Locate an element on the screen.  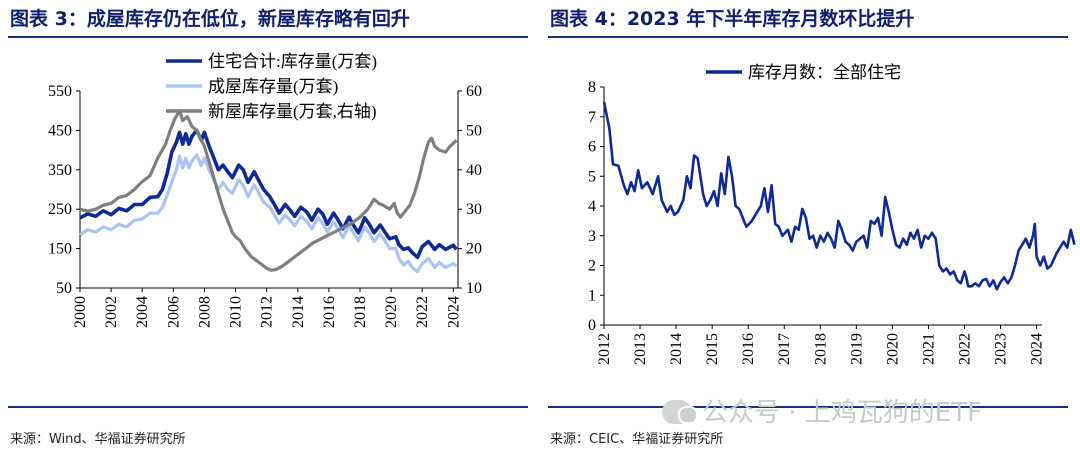
y-tick-label-left: 2 is located at coordinates (592, 266).